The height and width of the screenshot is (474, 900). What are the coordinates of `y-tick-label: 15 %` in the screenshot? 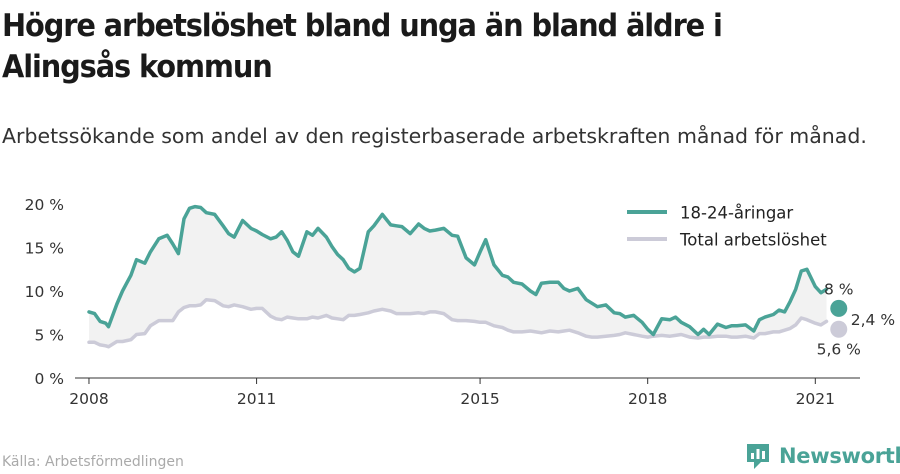 It's located at (44, 249).